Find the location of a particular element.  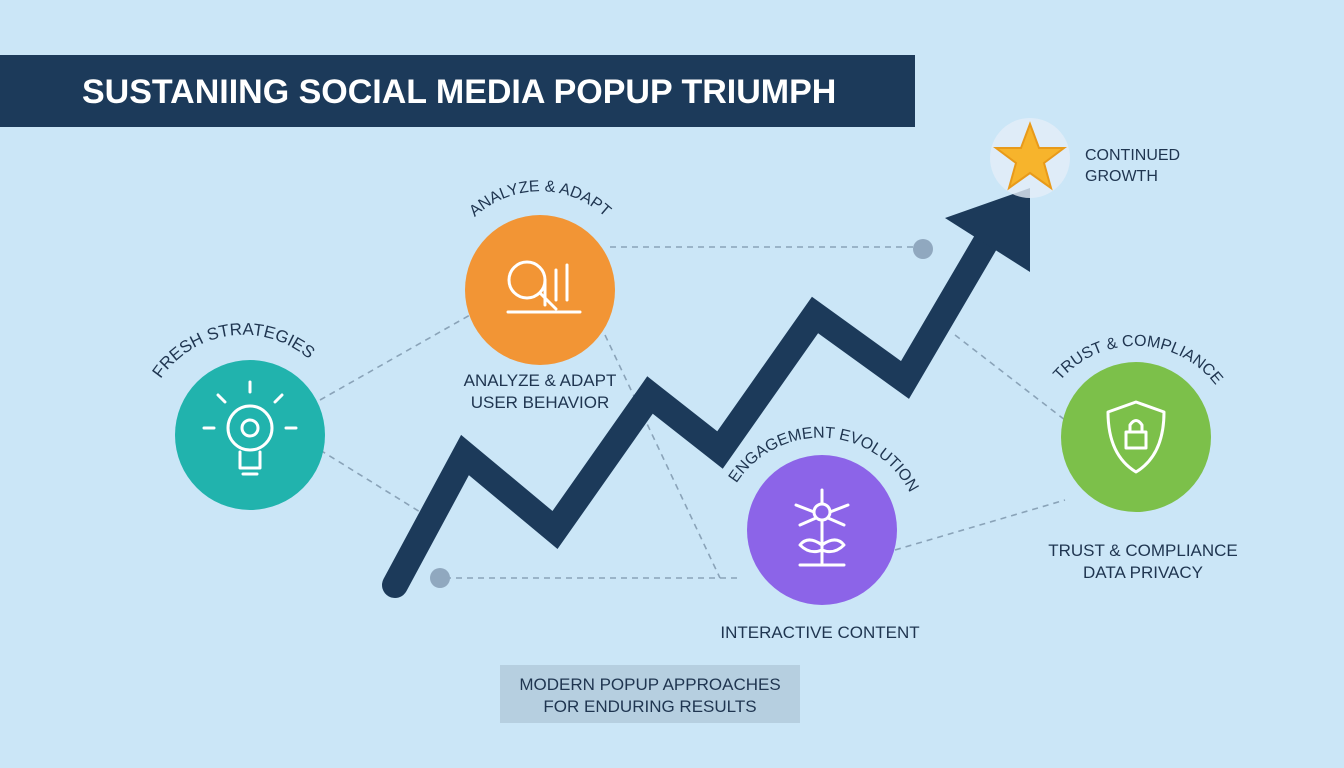

title-banner is located at coordinates (457, 91).